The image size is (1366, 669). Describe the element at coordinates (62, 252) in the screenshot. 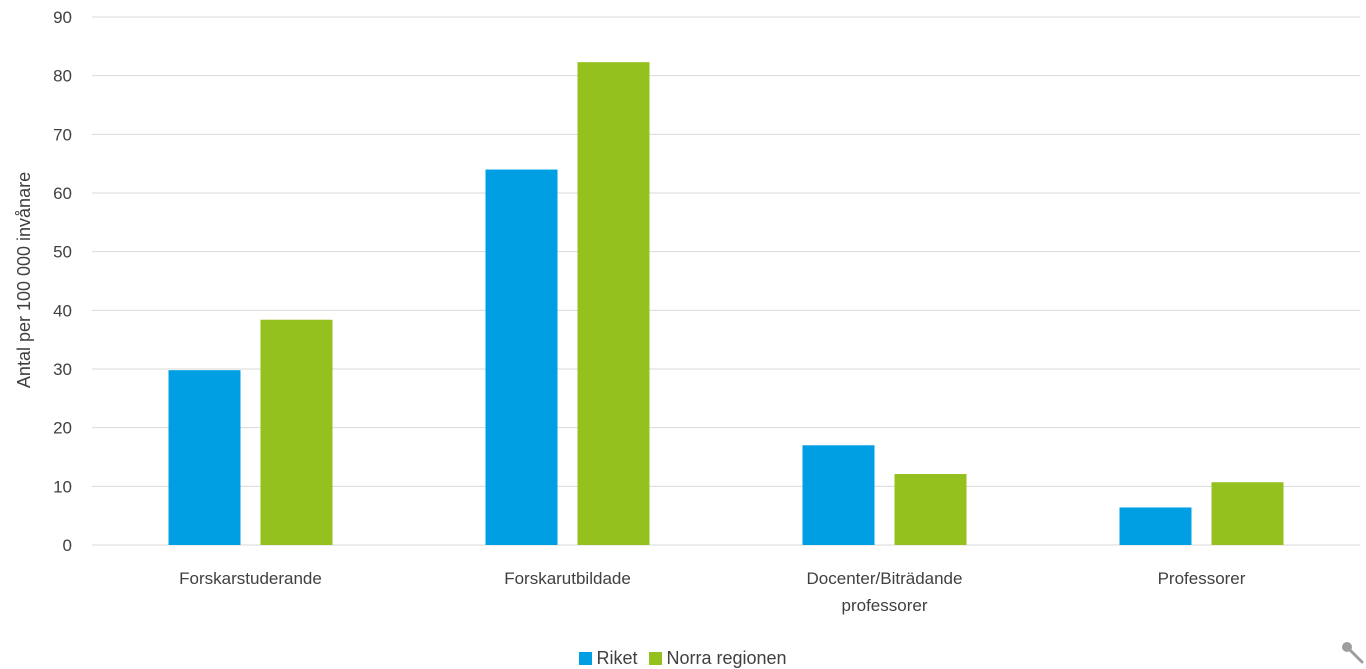

I see `y-tick-label: 50` at that location.